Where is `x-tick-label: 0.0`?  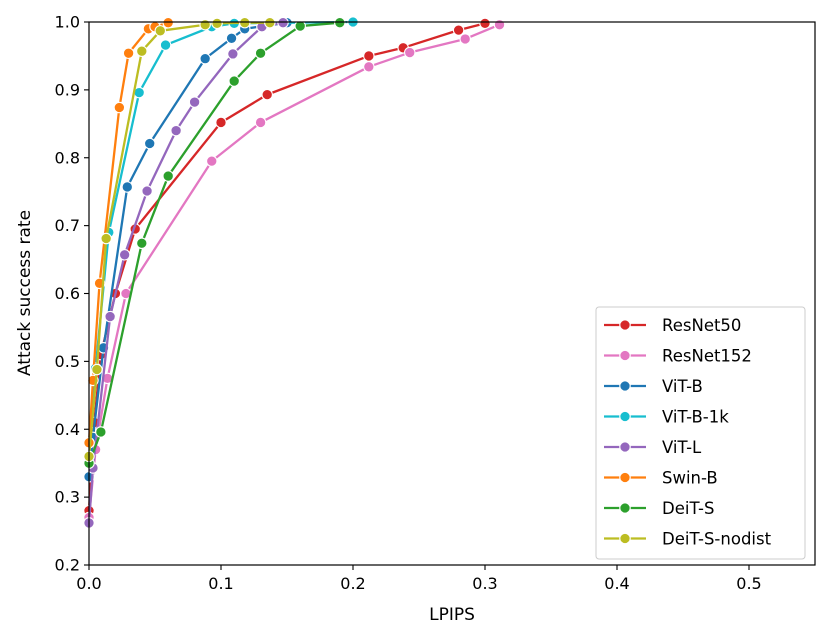 x-tick-label: 0.0 is located at coordinates (88, 583).